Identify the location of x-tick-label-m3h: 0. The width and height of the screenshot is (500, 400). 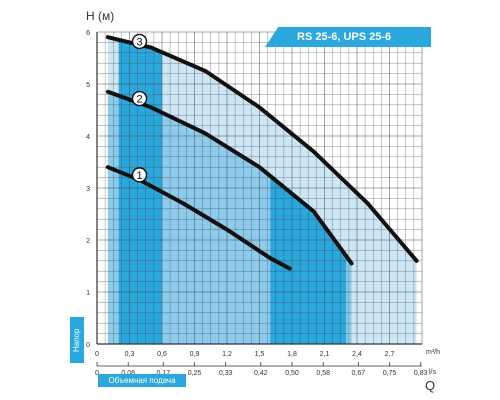
(97, 354).